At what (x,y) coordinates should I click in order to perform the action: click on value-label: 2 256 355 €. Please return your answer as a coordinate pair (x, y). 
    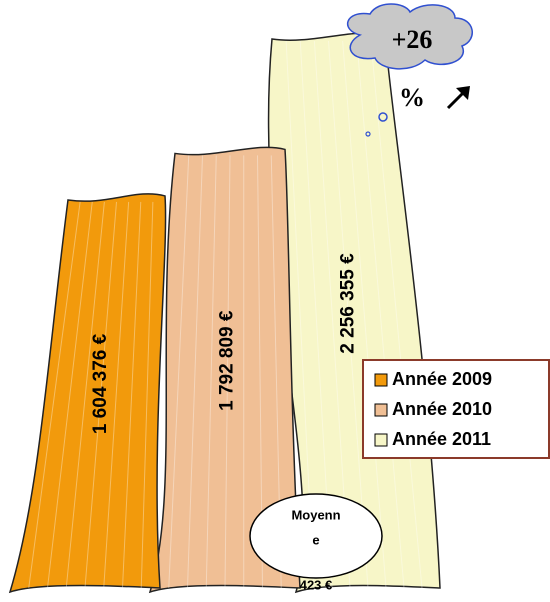
    Looking at the image, I should click on (347, 303).